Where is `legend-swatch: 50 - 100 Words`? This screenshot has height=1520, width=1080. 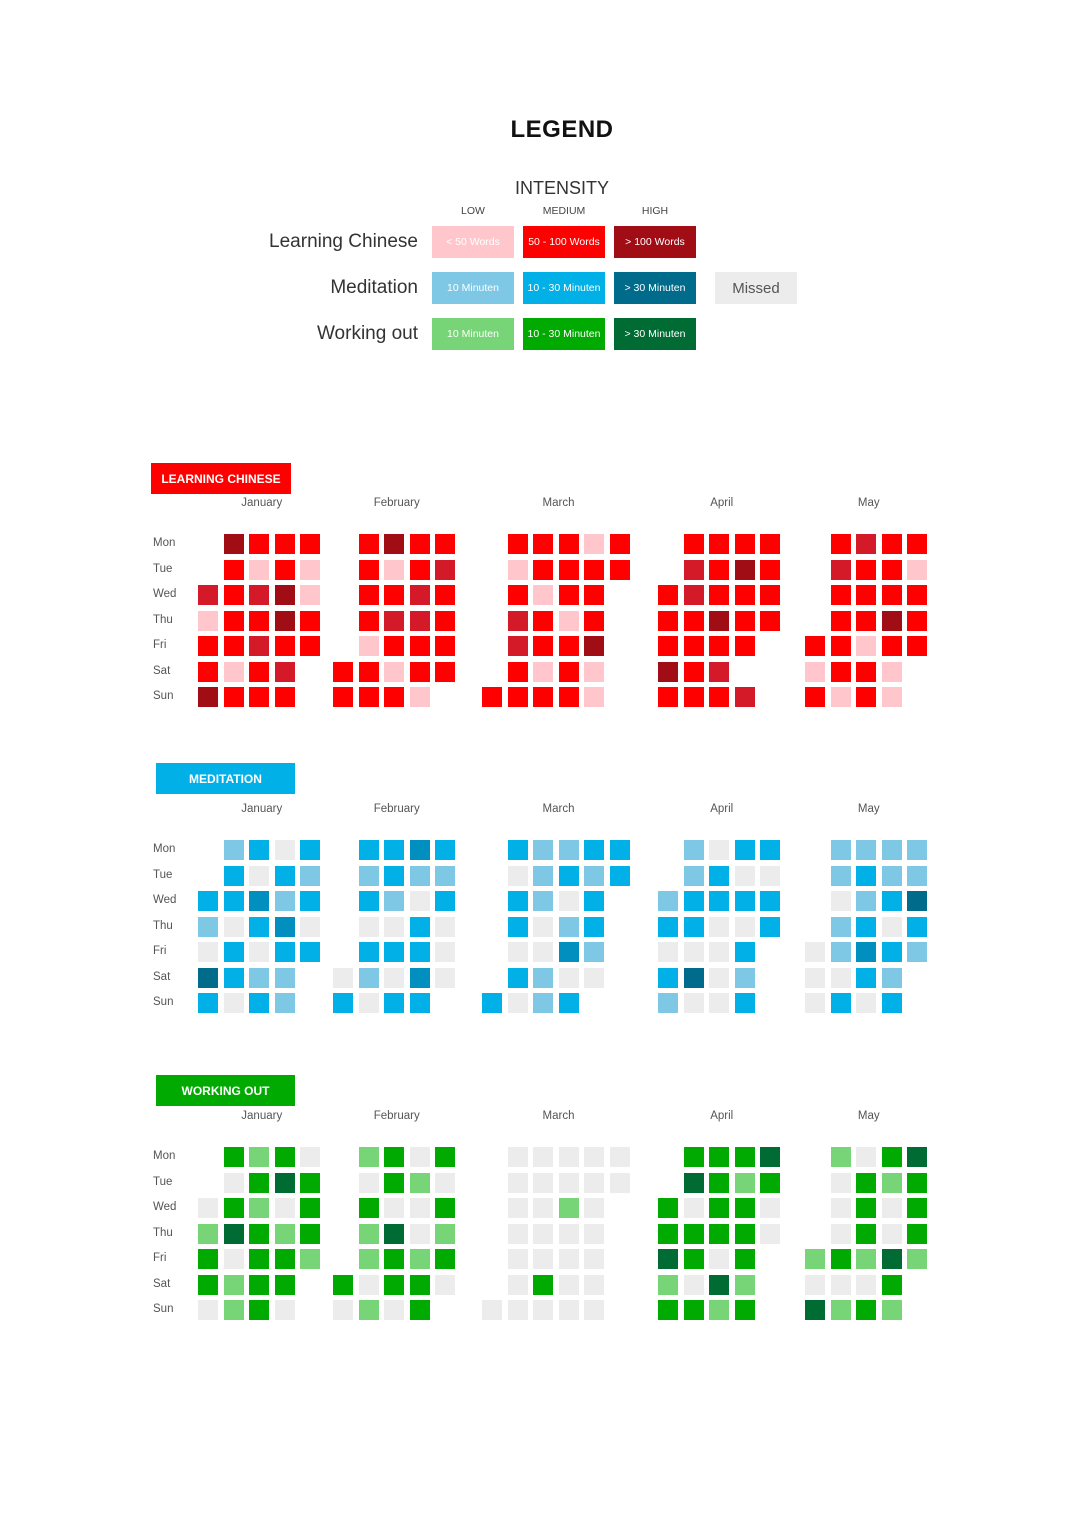
legend-swatch: 50 - 100 Words is located at coordinates (564, 242).